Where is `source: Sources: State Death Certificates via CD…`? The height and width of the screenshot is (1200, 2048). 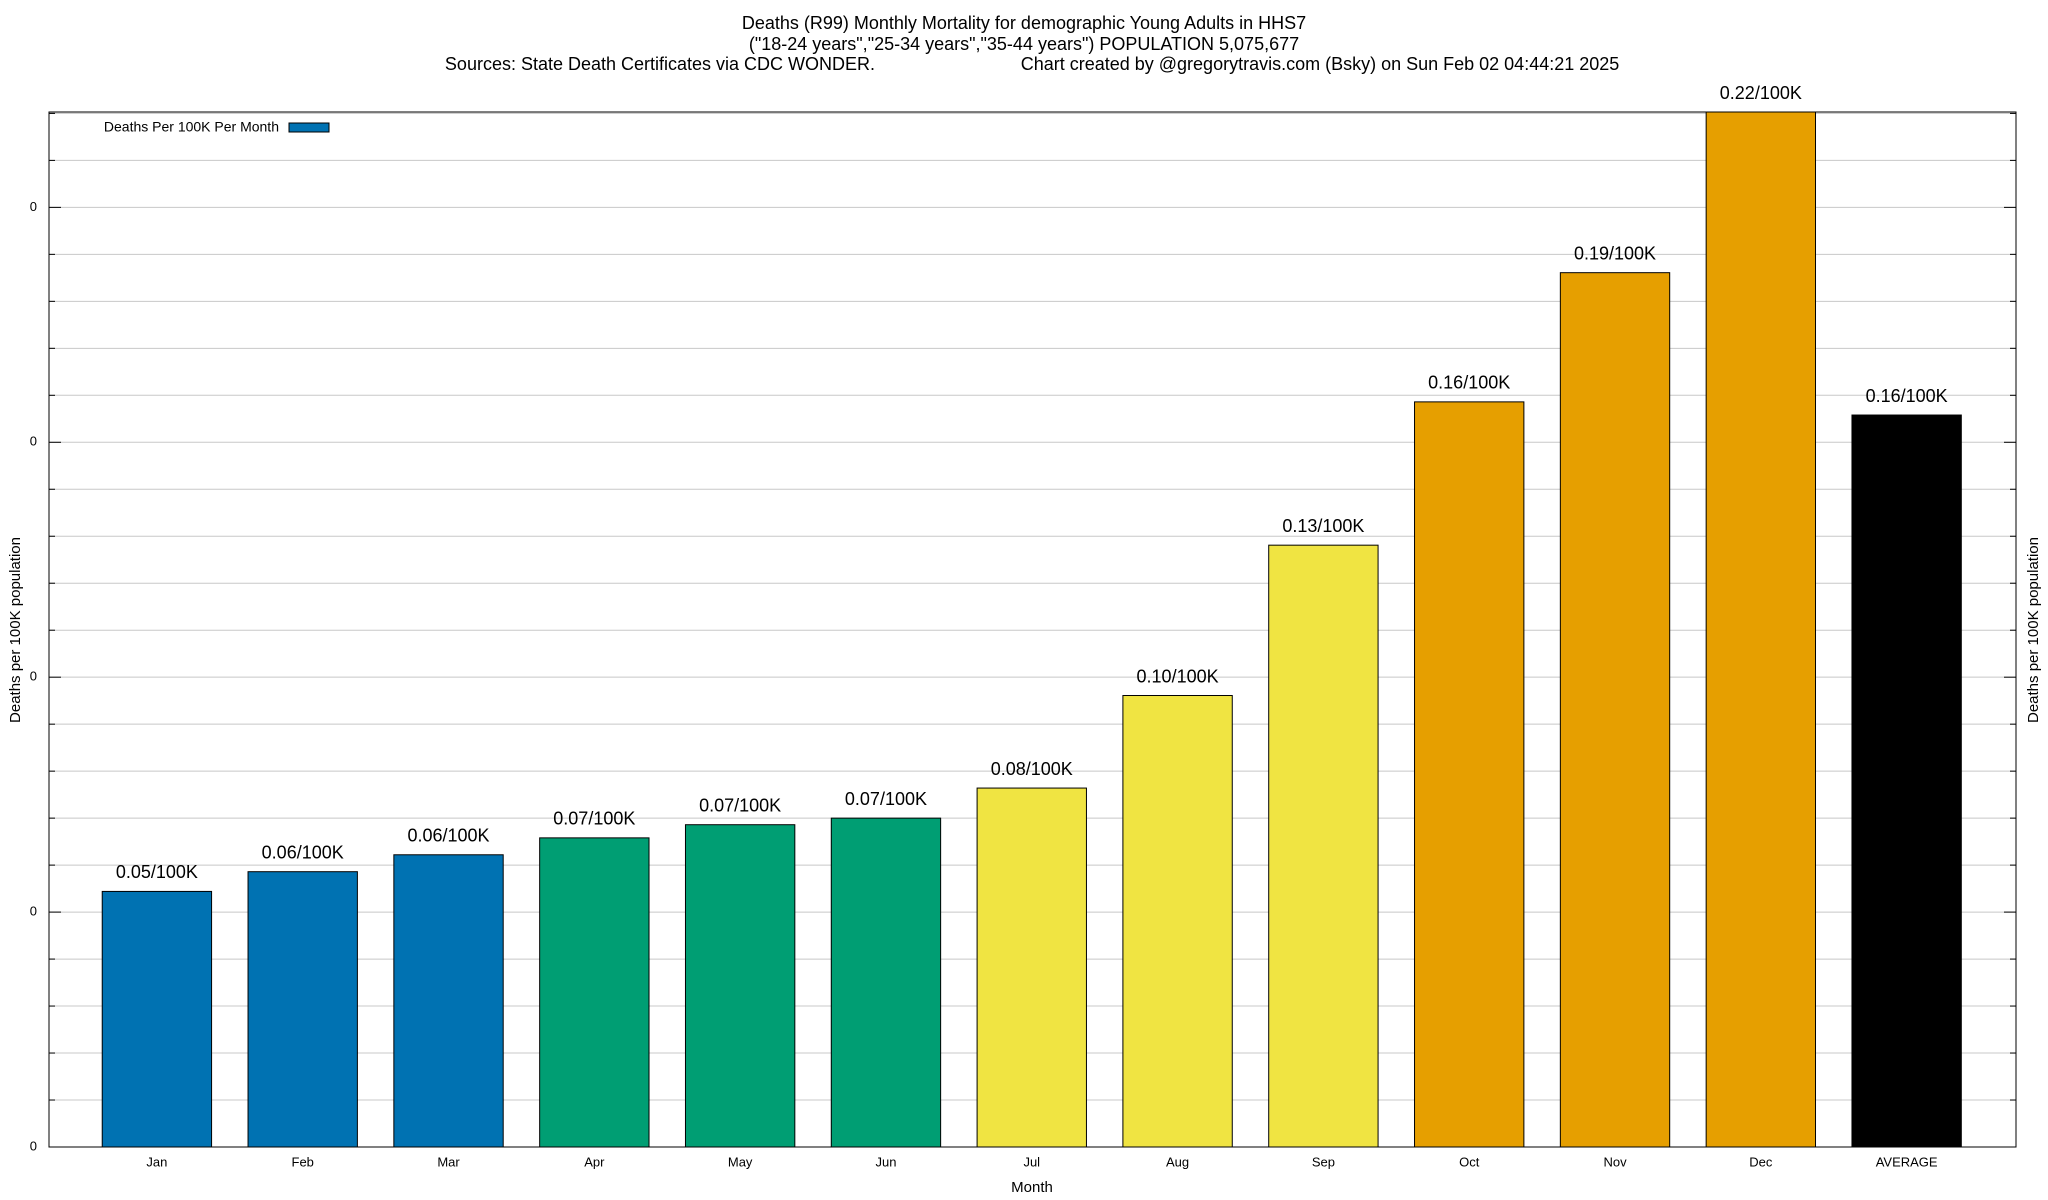 source: Sources: State Death Certificates via CD… is located at coordinates (660, 64).